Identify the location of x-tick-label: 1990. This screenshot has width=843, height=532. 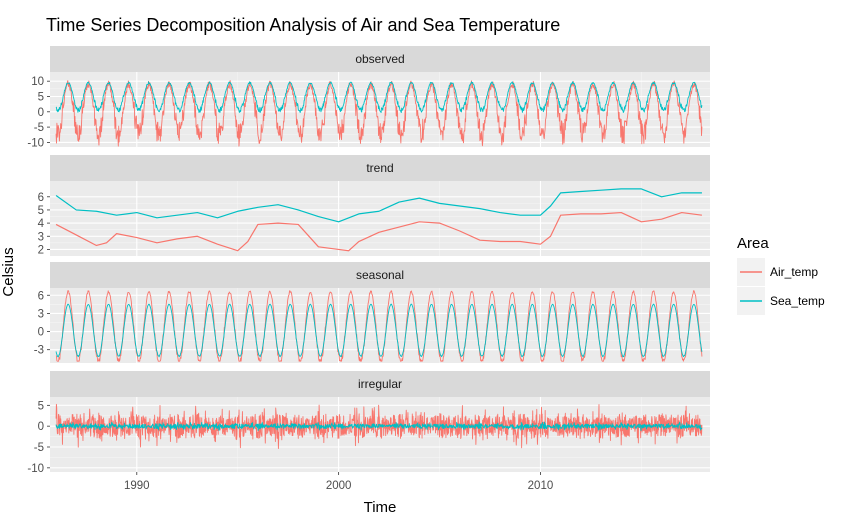
(137, 486).